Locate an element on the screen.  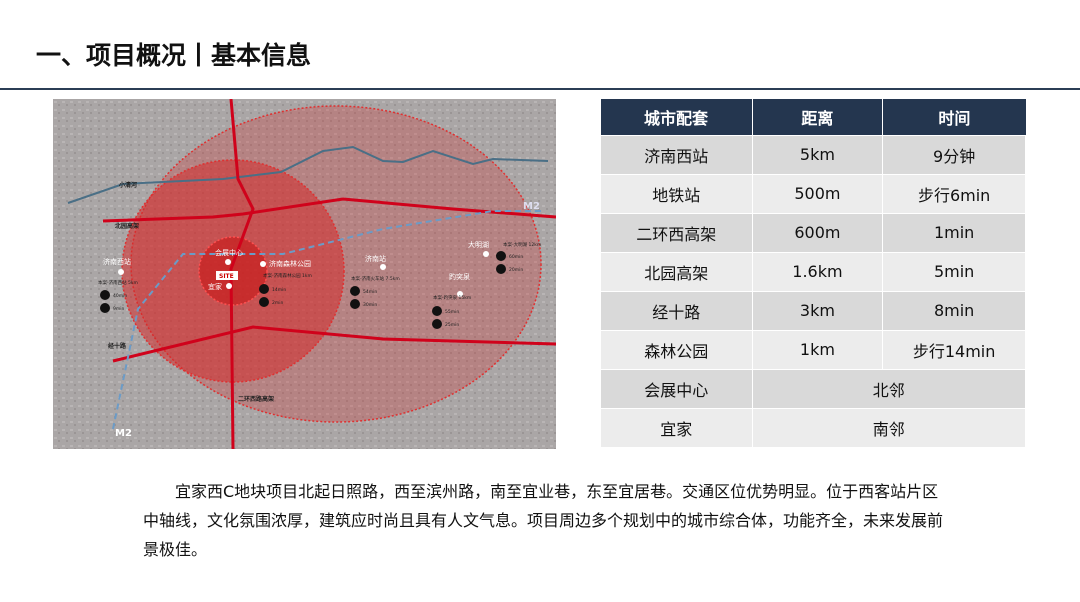
table-cell: 500m is located at coordinates (817, 193).